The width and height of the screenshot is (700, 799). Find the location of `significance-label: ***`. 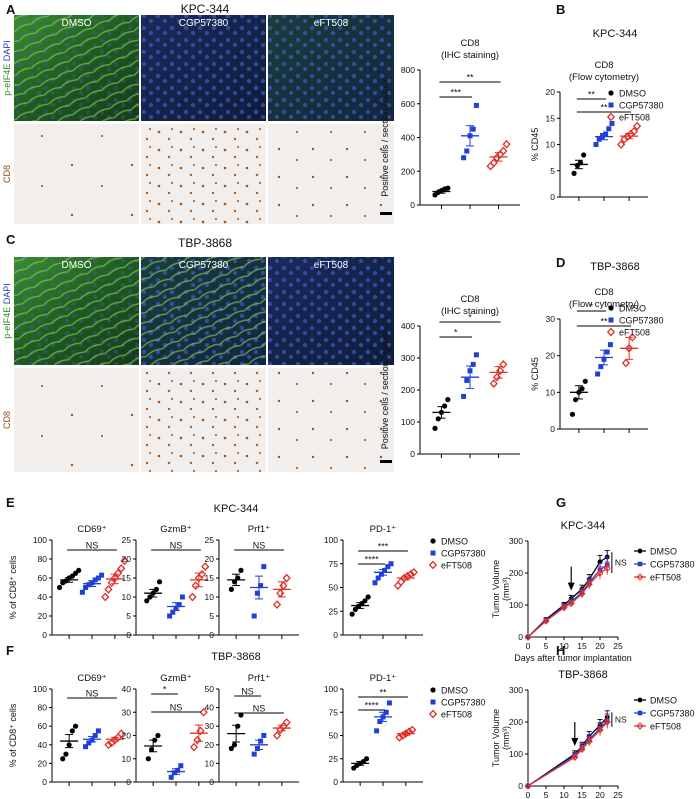

significance-label: *** is located at coordinates (383, 547).